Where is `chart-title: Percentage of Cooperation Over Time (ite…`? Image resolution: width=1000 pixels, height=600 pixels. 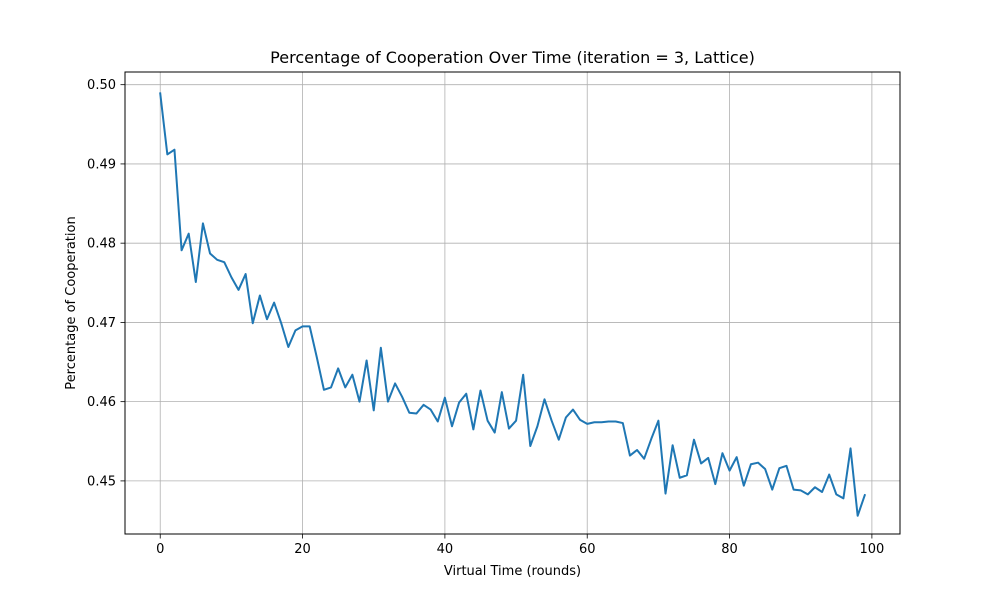 chart-title: Percentage of Cooperation Over Time (ite… is located at coordinates (512, 57).